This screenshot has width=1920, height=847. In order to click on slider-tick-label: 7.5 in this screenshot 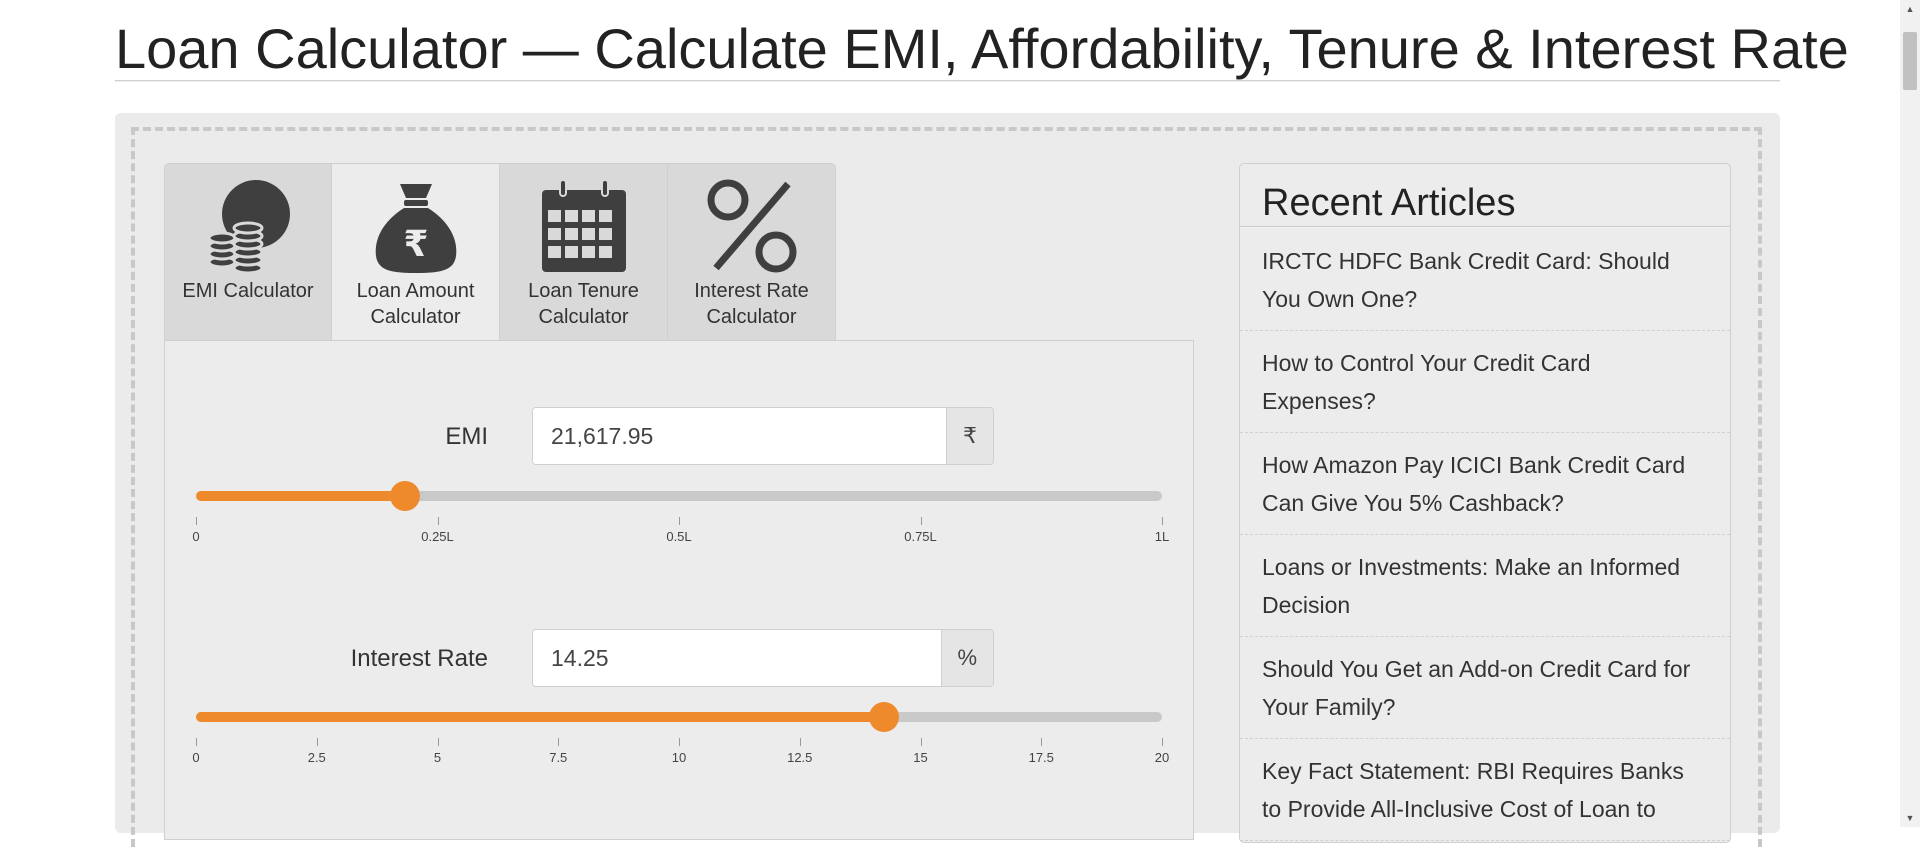, I will do `click(558, 757)`.